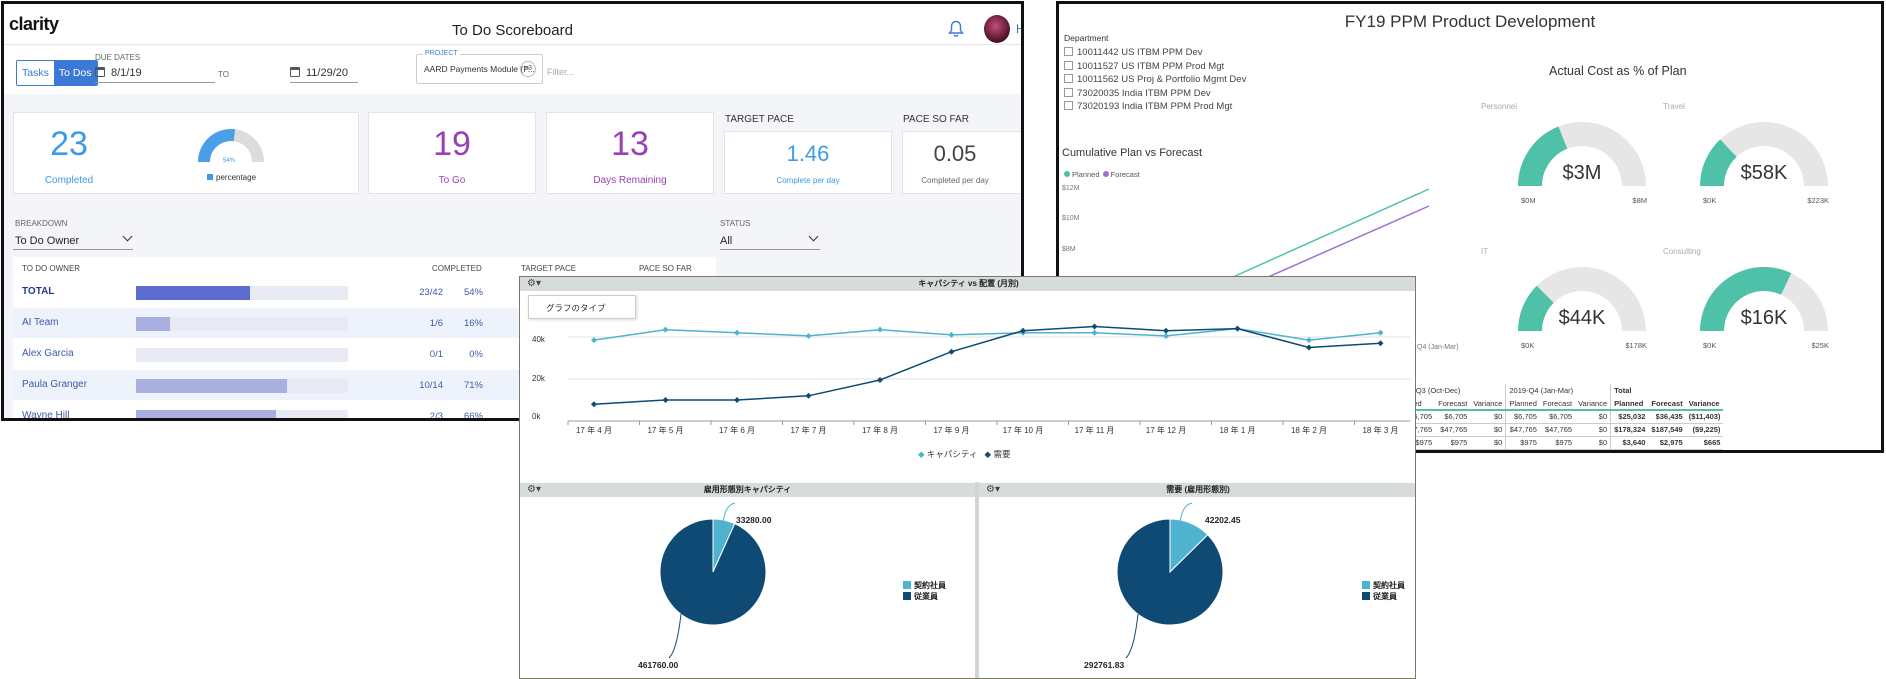 The height and width of the screenshot is (679, 1886). What do you see at coordinates (512, 24) in the screenshot?
I see `top-bar: clarity To Do Scoreboard H` at bounding box center [512, 24].